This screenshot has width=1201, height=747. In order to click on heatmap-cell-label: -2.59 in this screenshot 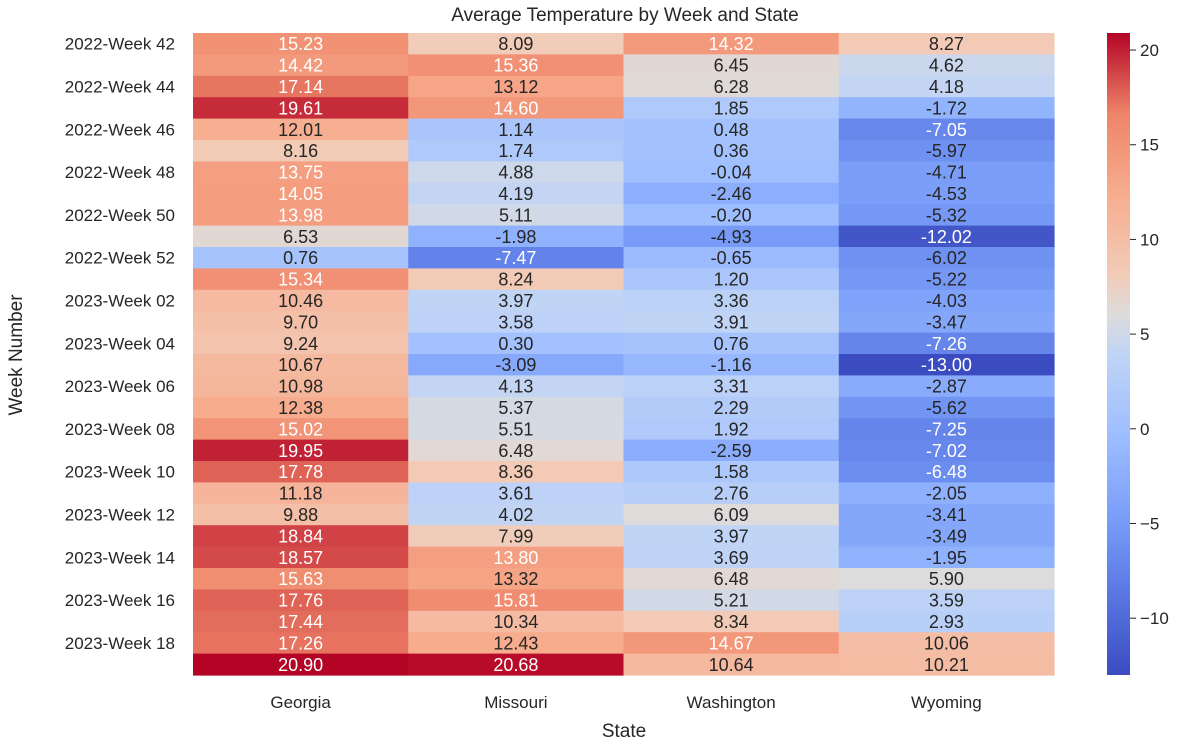, I will do `click(731, 451)`.